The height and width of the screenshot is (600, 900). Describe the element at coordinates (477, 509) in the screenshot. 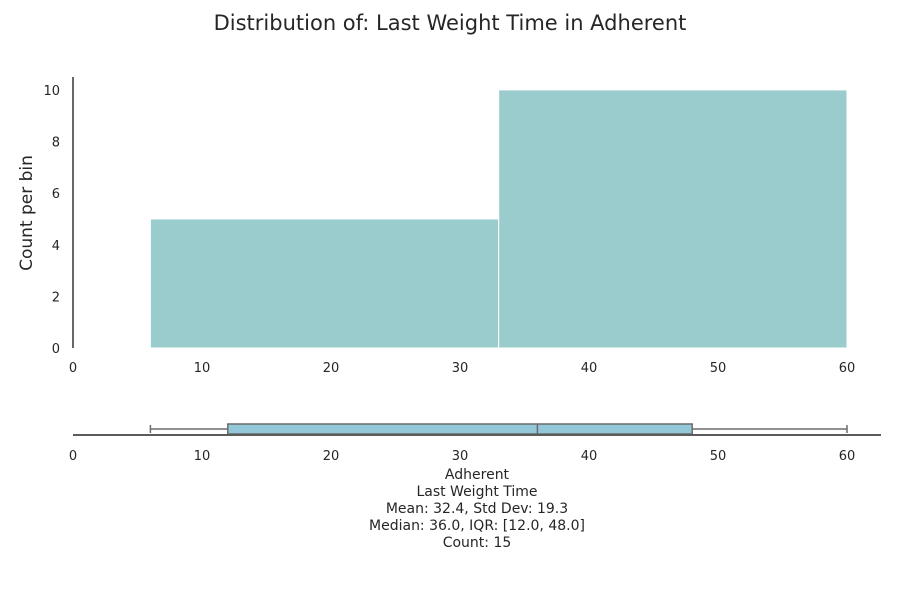

I see `boxplot-summary-line: Mean: 32.4, Std Dev: 19.3` at that location.